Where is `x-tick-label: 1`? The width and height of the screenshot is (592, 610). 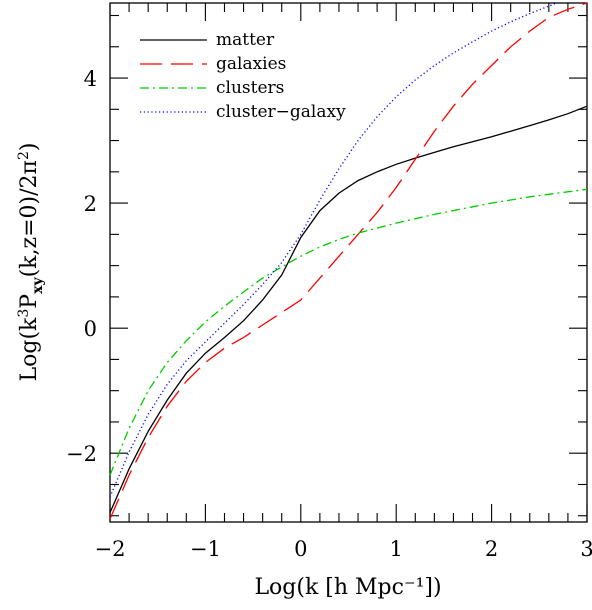
x-tick-label: 1 is located at coordinates (396, 549).